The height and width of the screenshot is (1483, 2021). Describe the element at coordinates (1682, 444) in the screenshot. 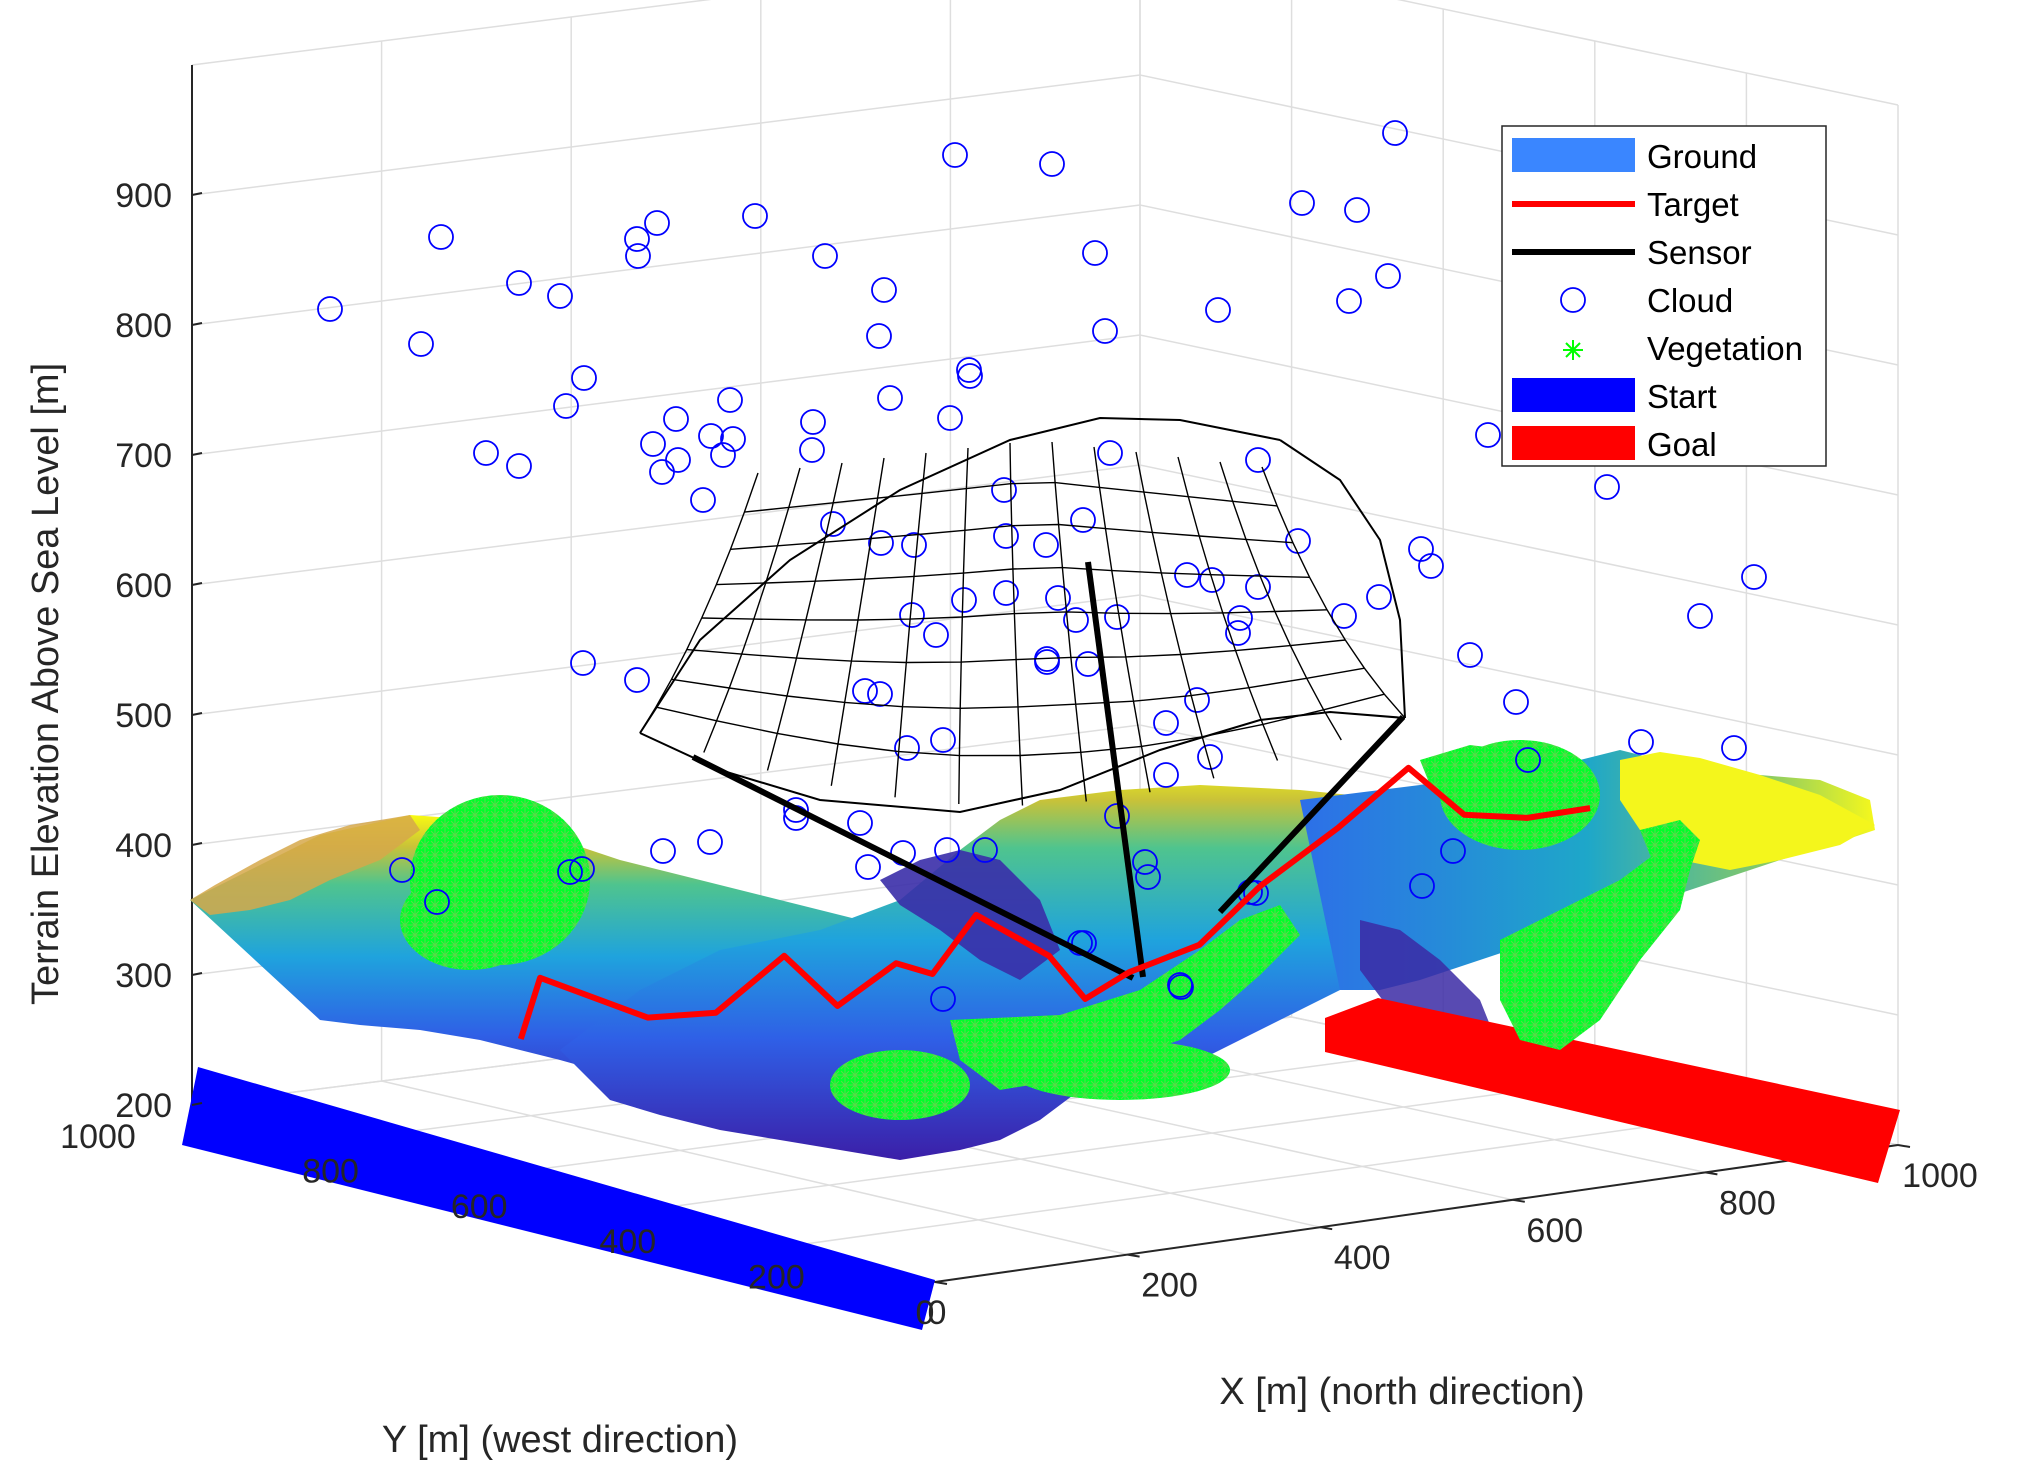

I see `legend-label: Goal` at that location.